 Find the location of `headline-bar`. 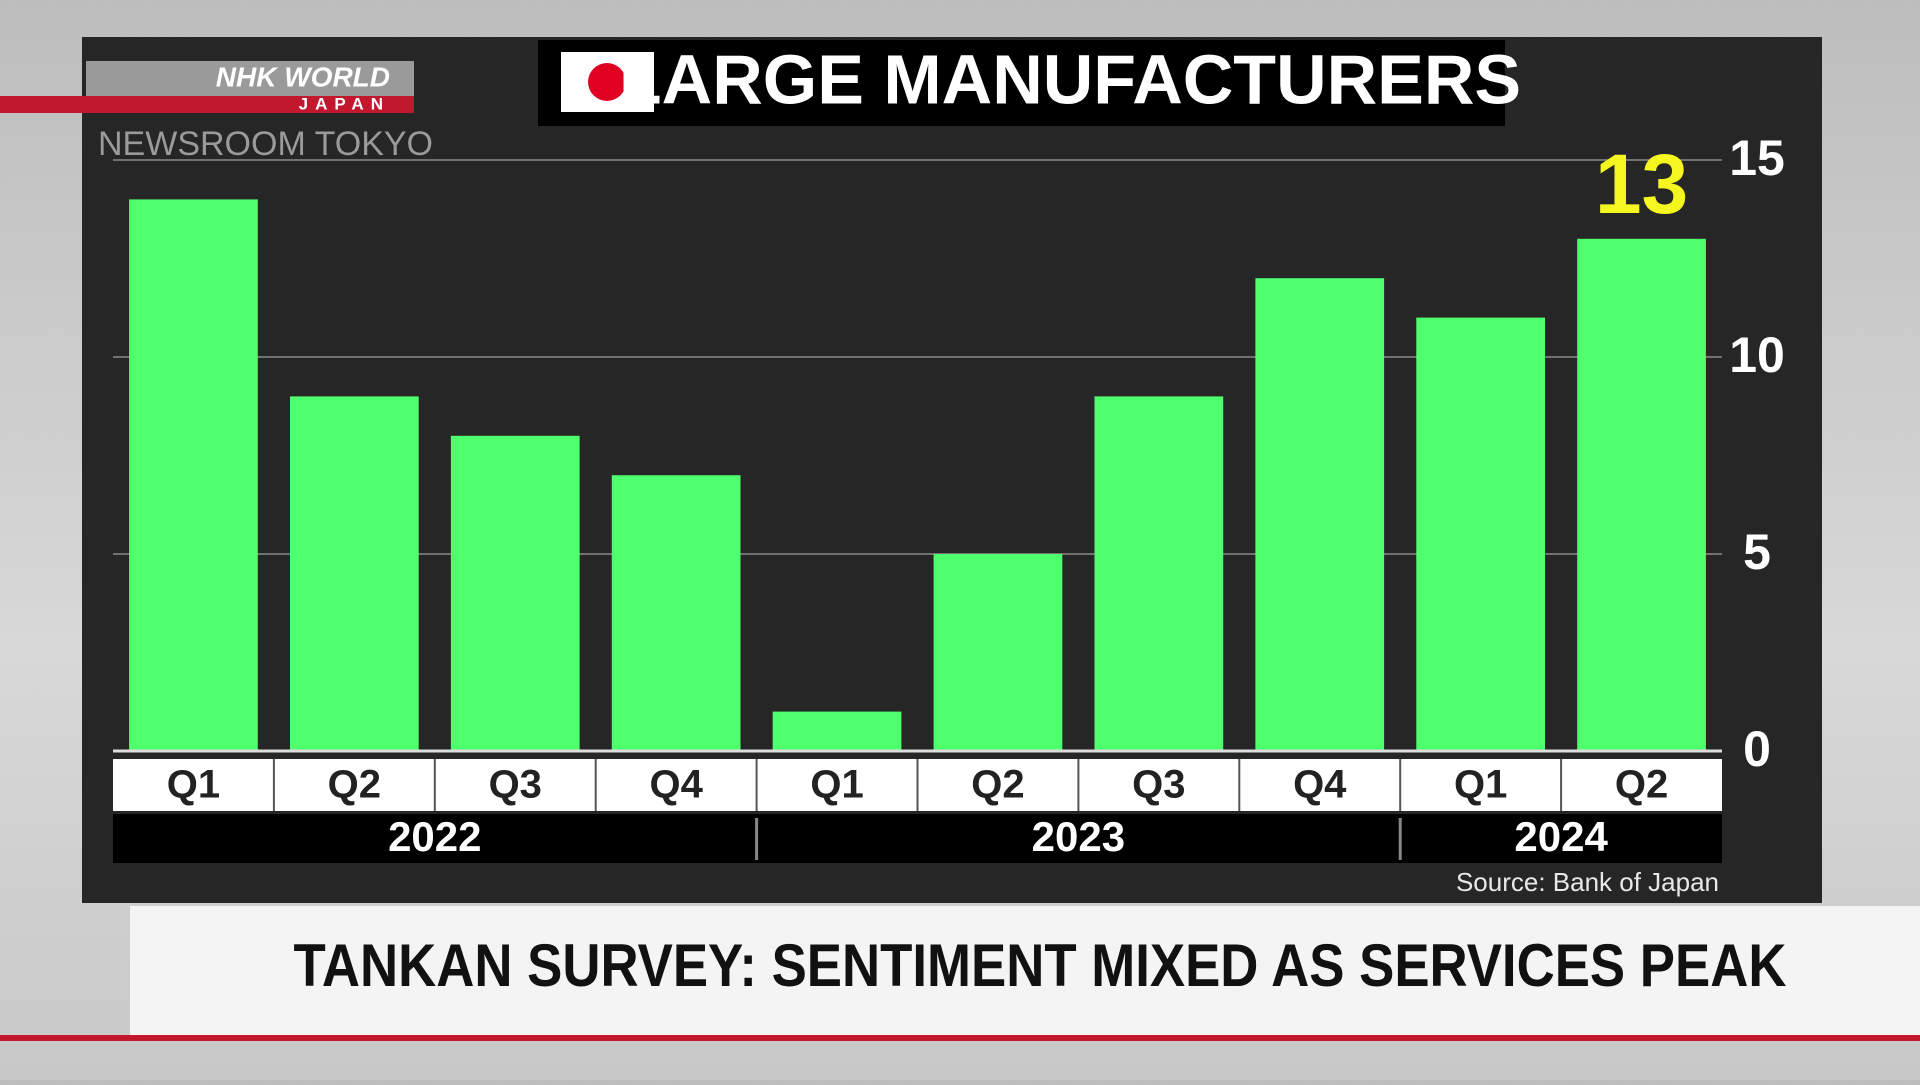

headline-bar is located at coordinates (1025, 970).